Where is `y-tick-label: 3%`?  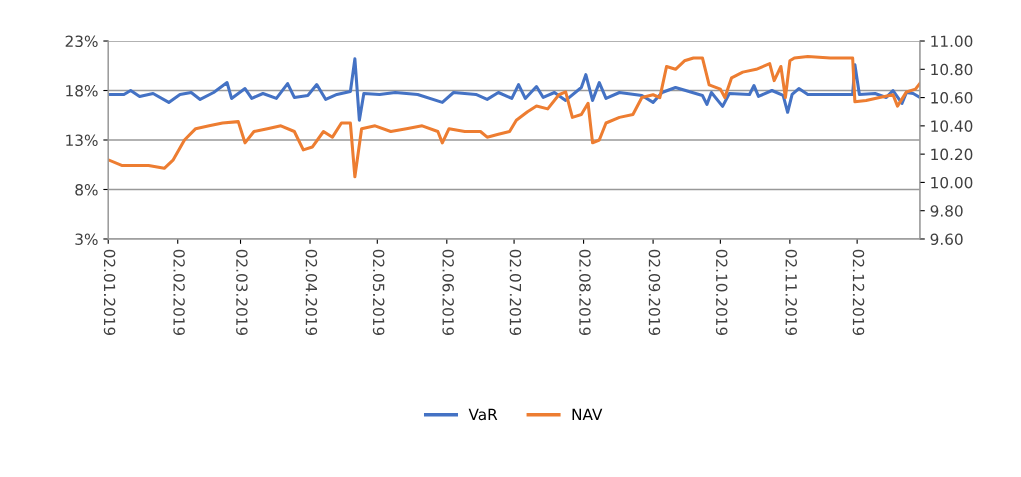 y-tick-label: 3% is located at coordinates (86, 239).